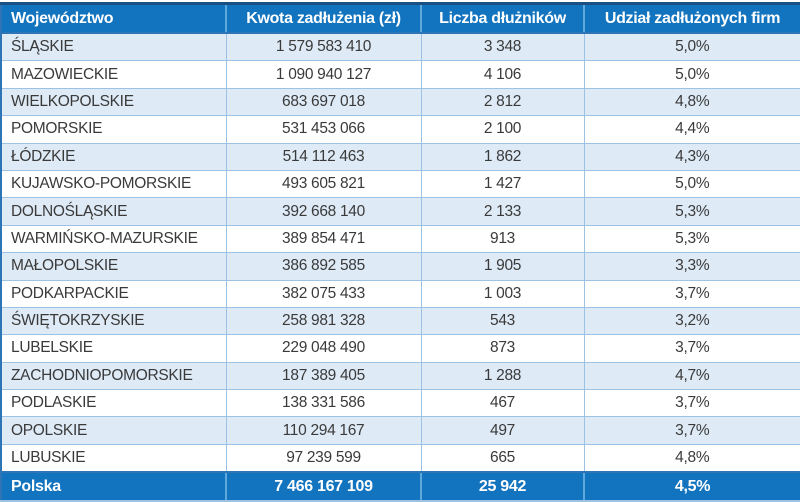  Describe the element at coordinates (691, 321) in the screenshot. I see `cell-udzial-firm: 3,2%` at that location.